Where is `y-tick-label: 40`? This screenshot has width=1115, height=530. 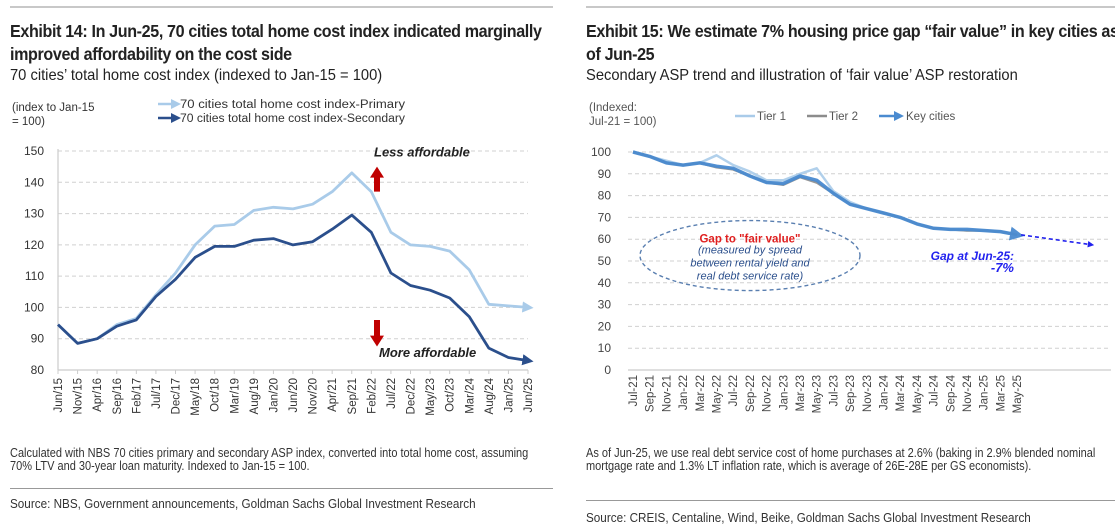
y-tick-label: 40 is located at coordinates (605, 283).